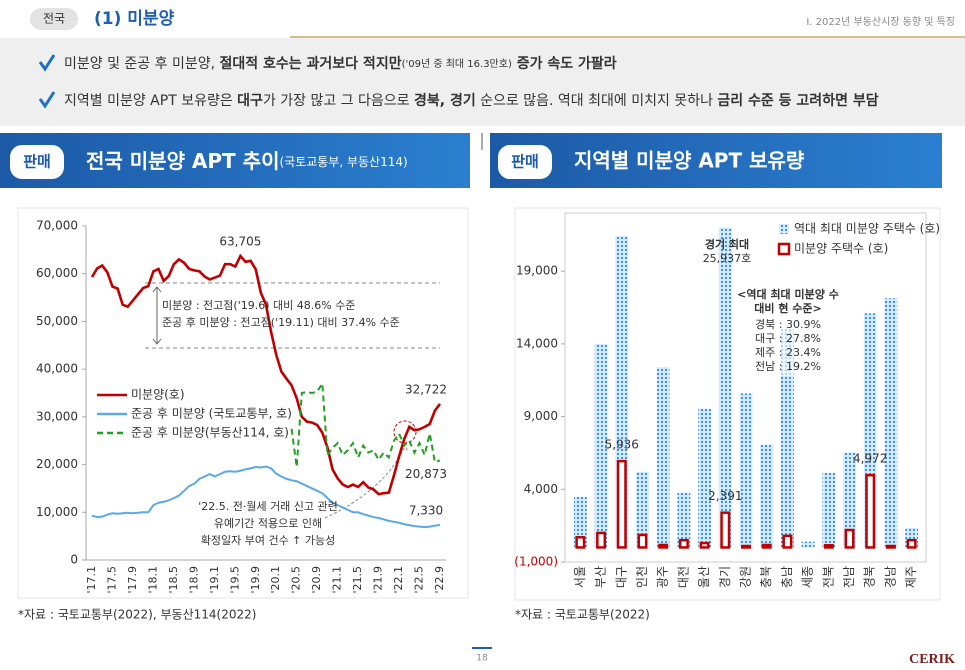 This screenshot has width=965, height=670. What do you see at coordinates (296, 580) in the screenshot?
I see `x-tick-label: '20.5` at bounding box center [296, 580].